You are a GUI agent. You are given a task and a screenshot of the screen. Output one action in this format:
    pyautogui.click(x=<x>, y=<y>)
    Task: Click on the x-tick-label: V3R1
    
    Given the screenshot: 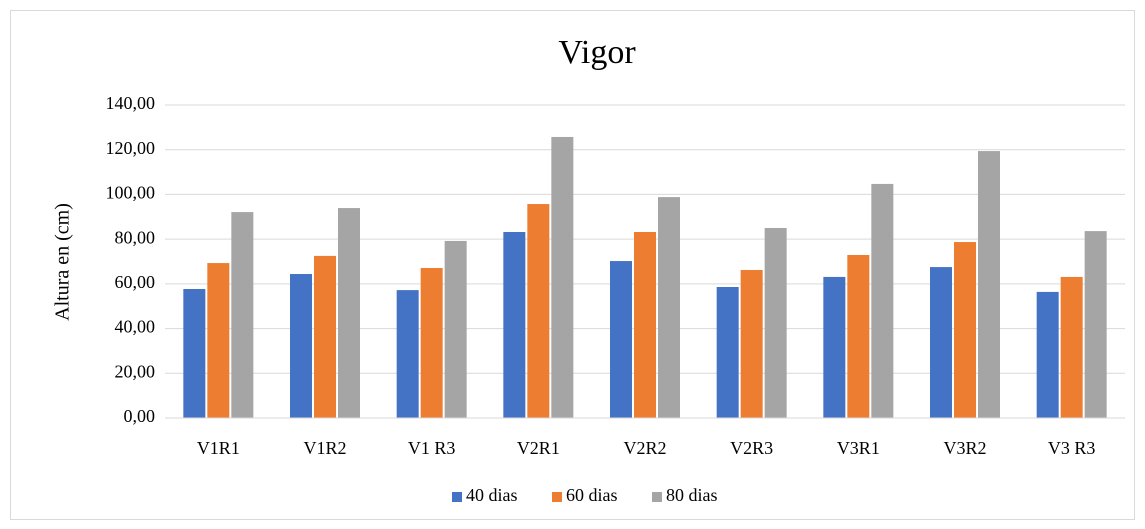 What is the action you would take?
    pyautogui.click(x=858, y=448)
    